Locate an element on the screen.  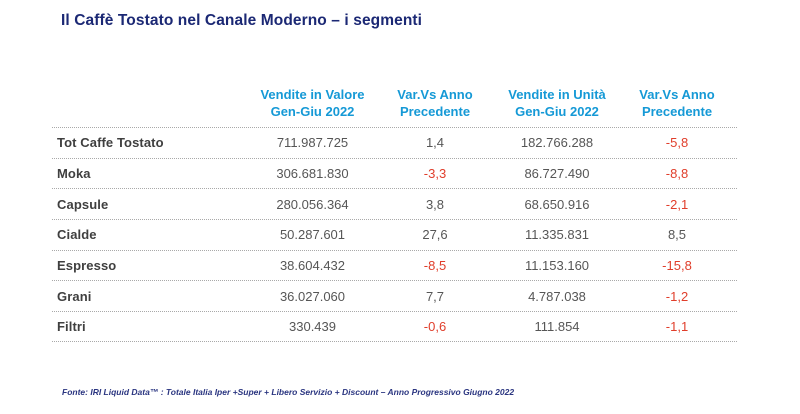
row-value: -5,8 is located at coordinates (677, 143).